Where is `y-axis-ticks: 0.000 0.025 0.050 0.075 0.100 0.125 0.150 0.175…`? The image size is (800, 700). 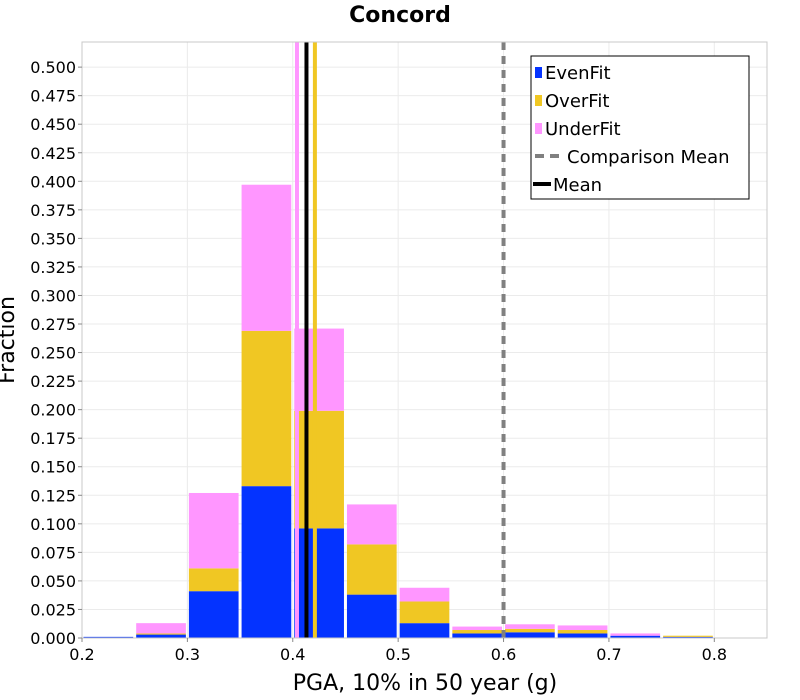 y-axis-ticks: 0.000 0.025 0.050 0.075 0.100 0.125 0.150 0.175… is located at coordinates (56, 353).